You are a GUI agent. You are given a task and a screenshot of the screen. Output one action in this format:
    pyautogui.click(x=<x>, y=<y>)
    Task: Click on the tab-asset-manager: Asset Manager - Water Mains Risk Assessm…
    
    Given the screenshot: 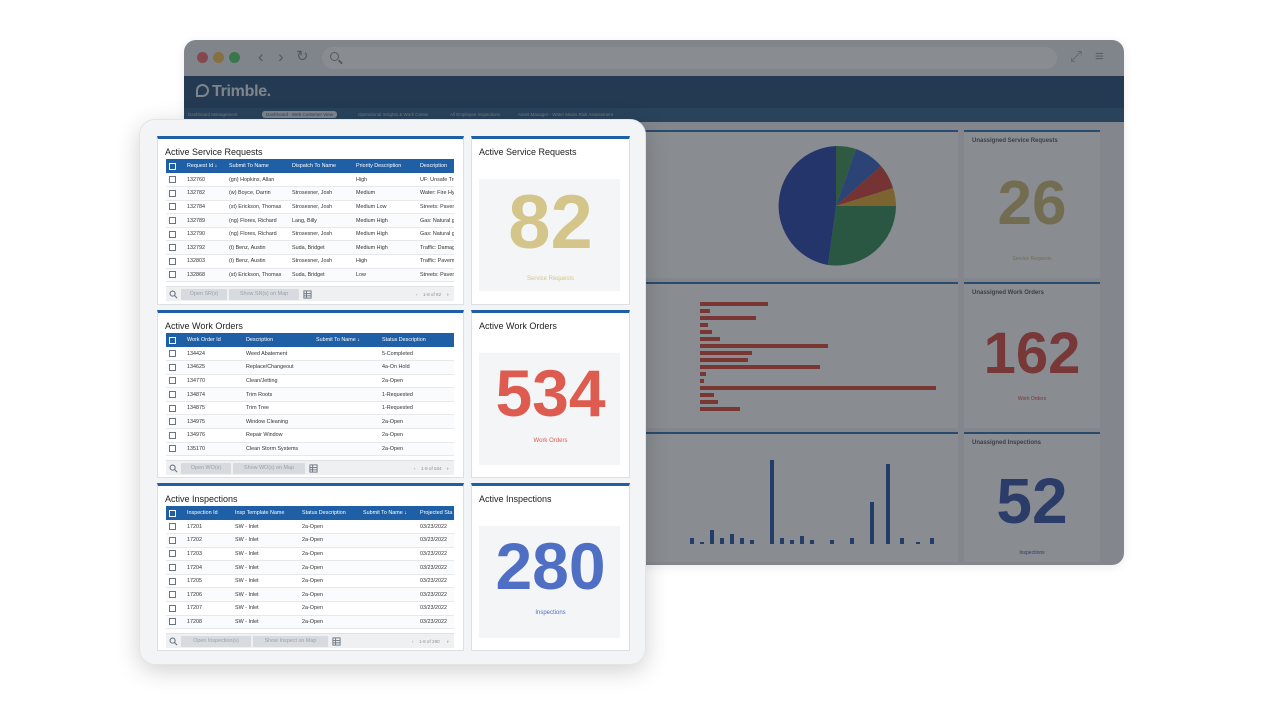 What is the action you would take?
    pyautogui.click(x=565, y=114)
    